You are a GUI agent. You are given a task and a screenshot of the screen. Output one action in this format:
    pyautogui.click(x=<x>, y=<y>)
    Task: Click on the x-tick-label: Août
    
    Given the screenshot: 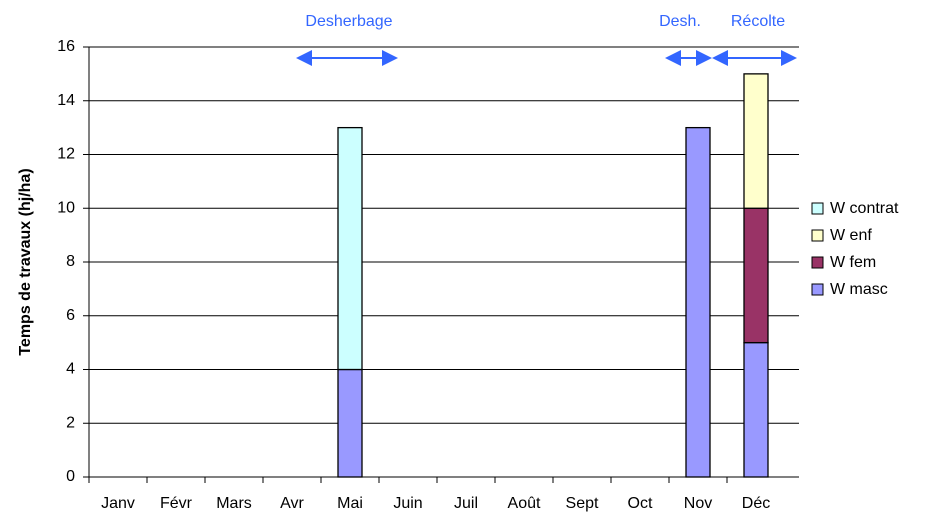 What is the action you would take?
    pyautogui.click(x=524, y=503)
    